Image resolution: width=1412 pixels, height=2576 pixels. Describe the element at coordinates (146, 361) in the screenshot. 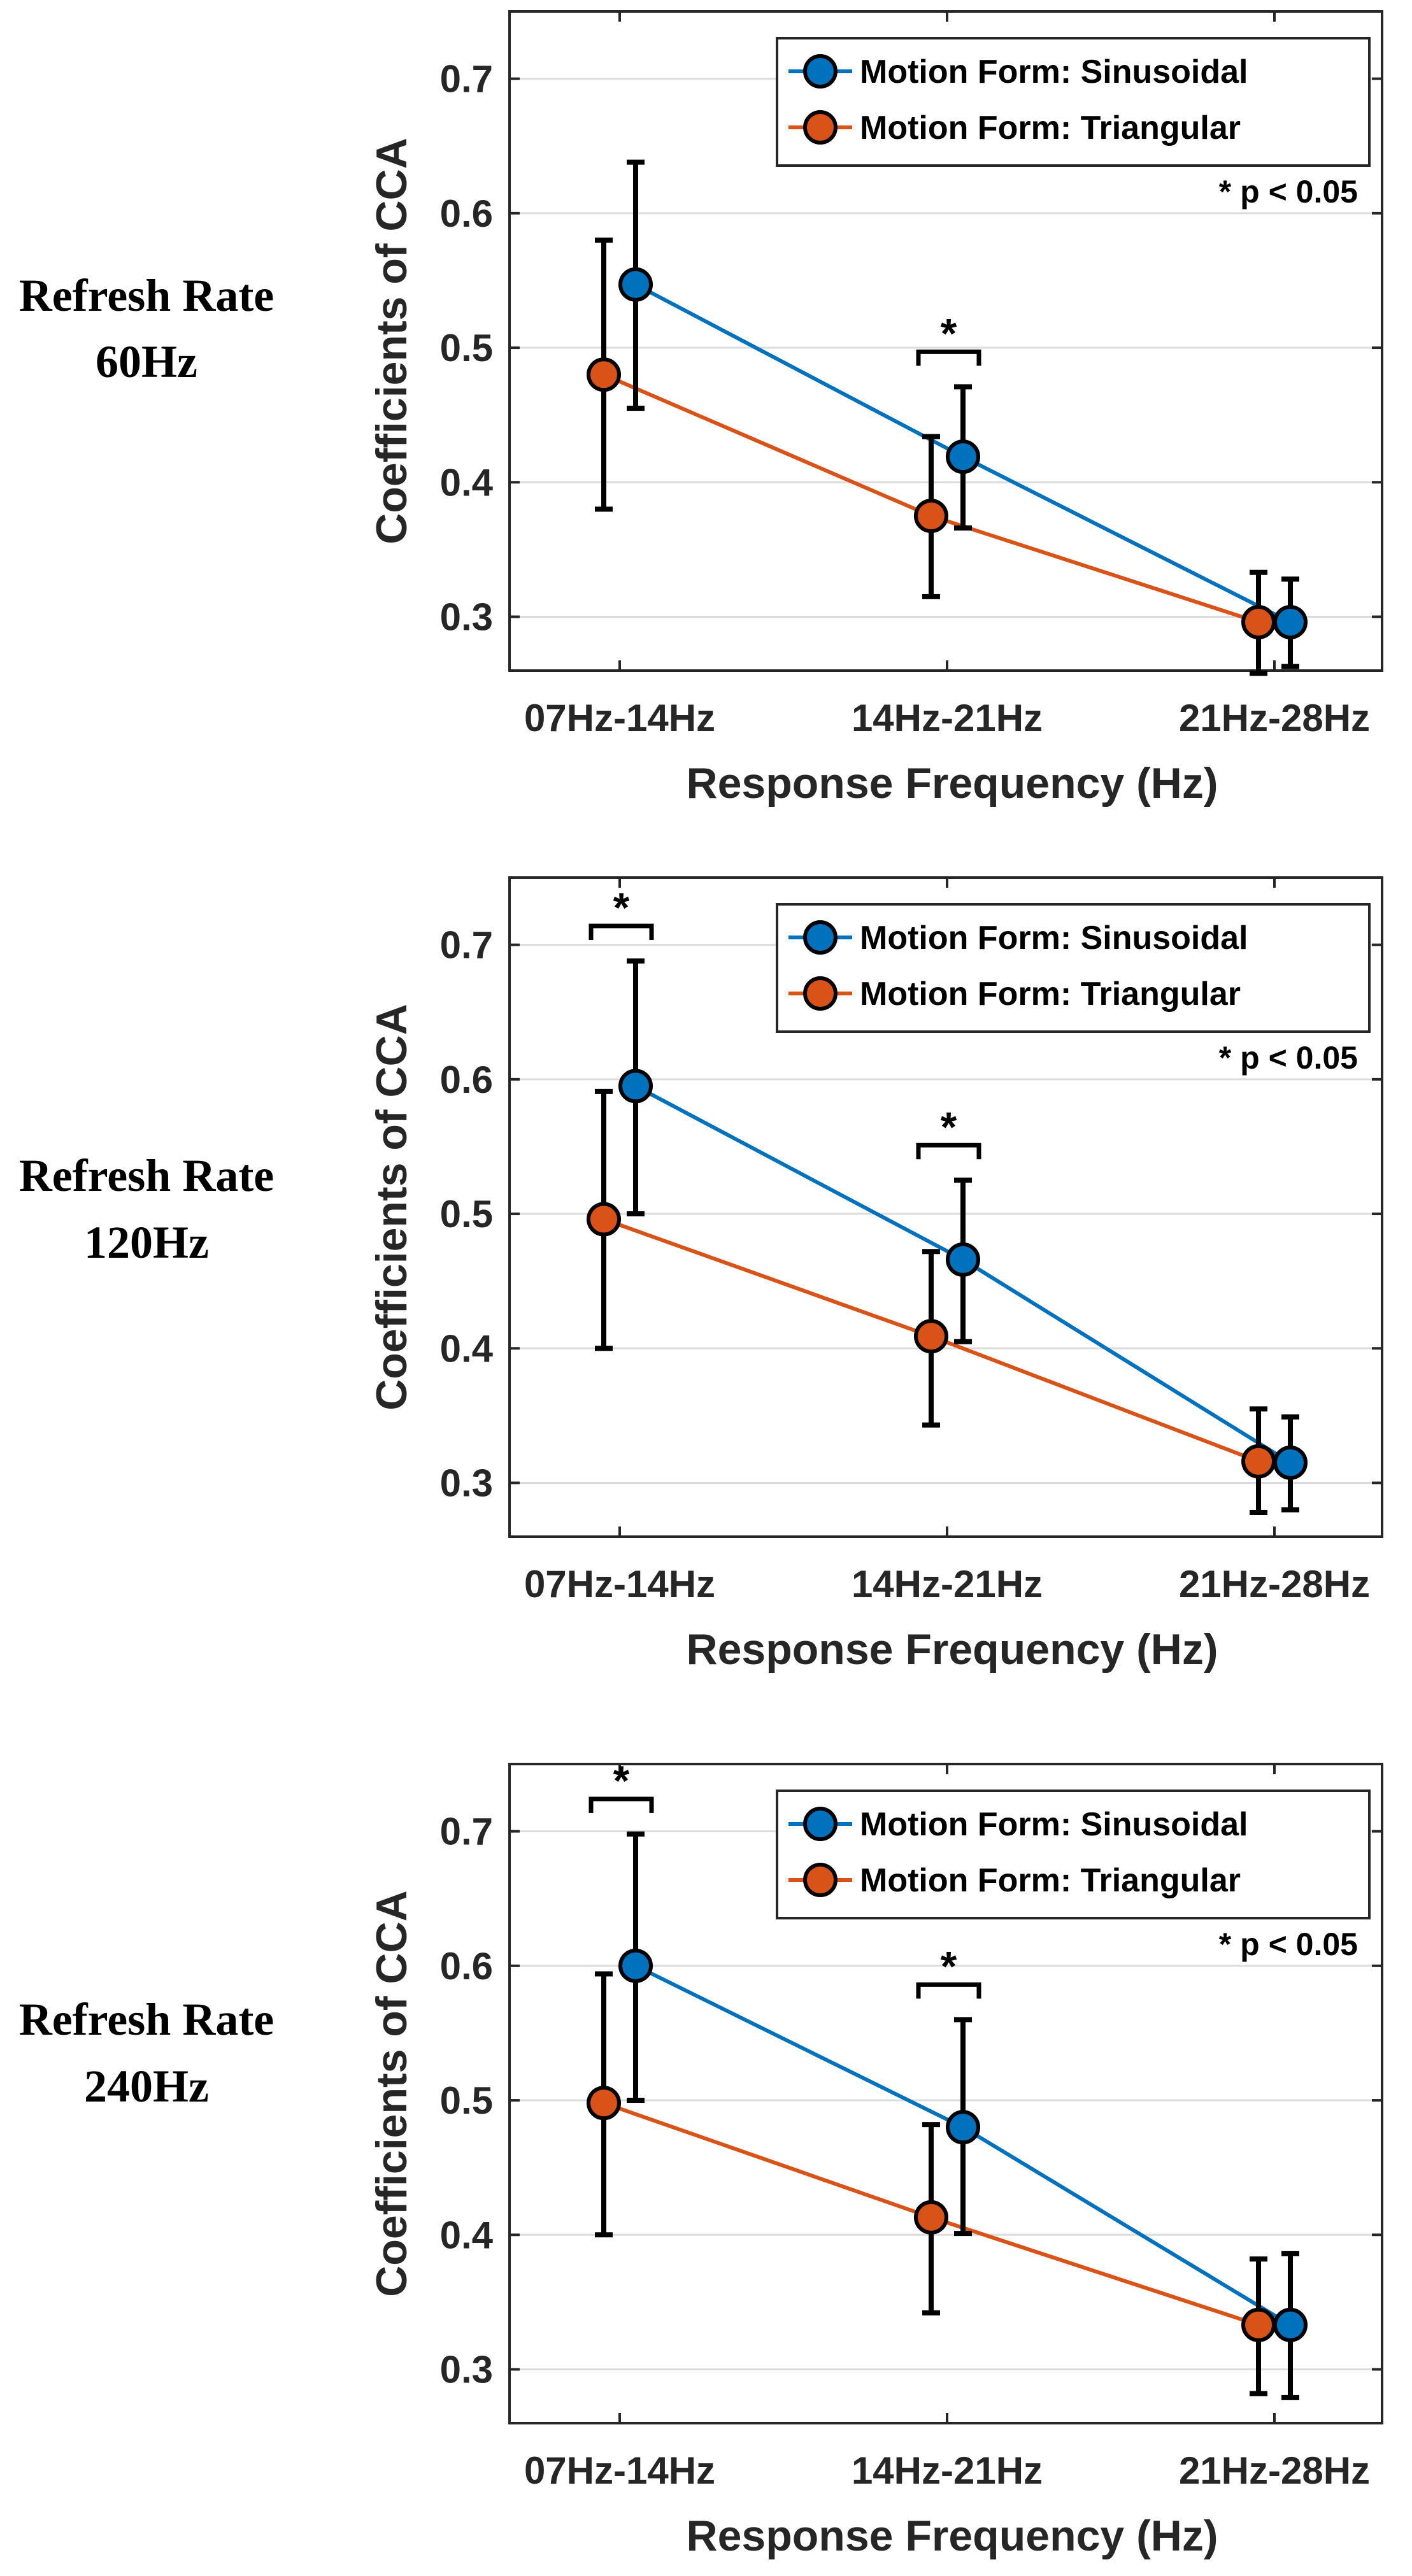

I see `row-label-line-2: 60Hz` at that location.